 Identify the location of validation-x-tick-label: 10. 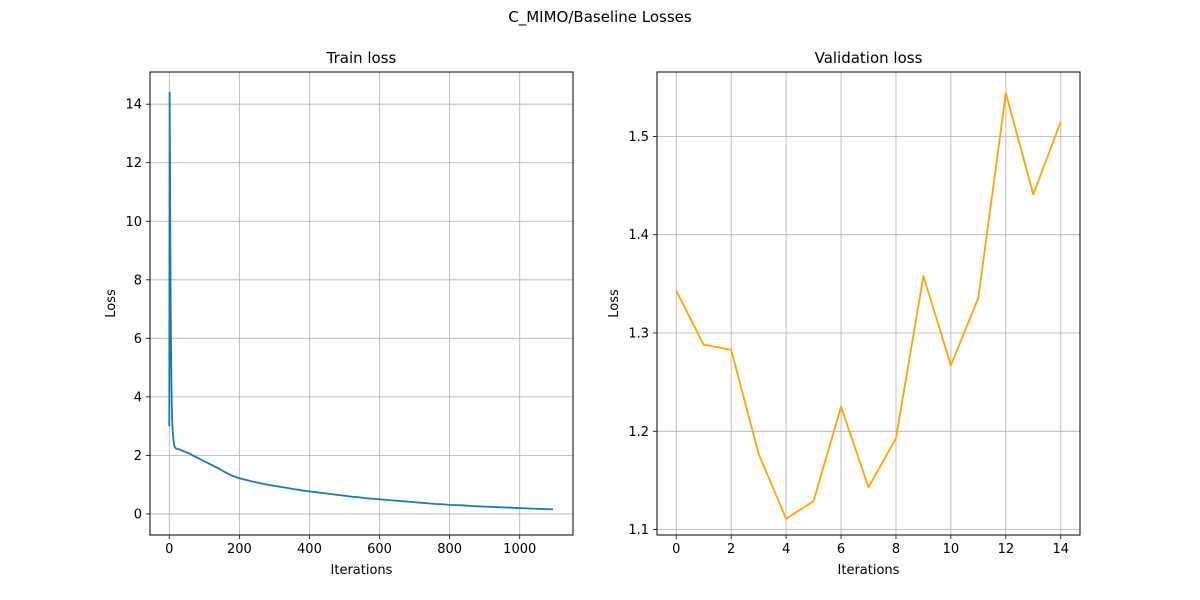
(951, 549).